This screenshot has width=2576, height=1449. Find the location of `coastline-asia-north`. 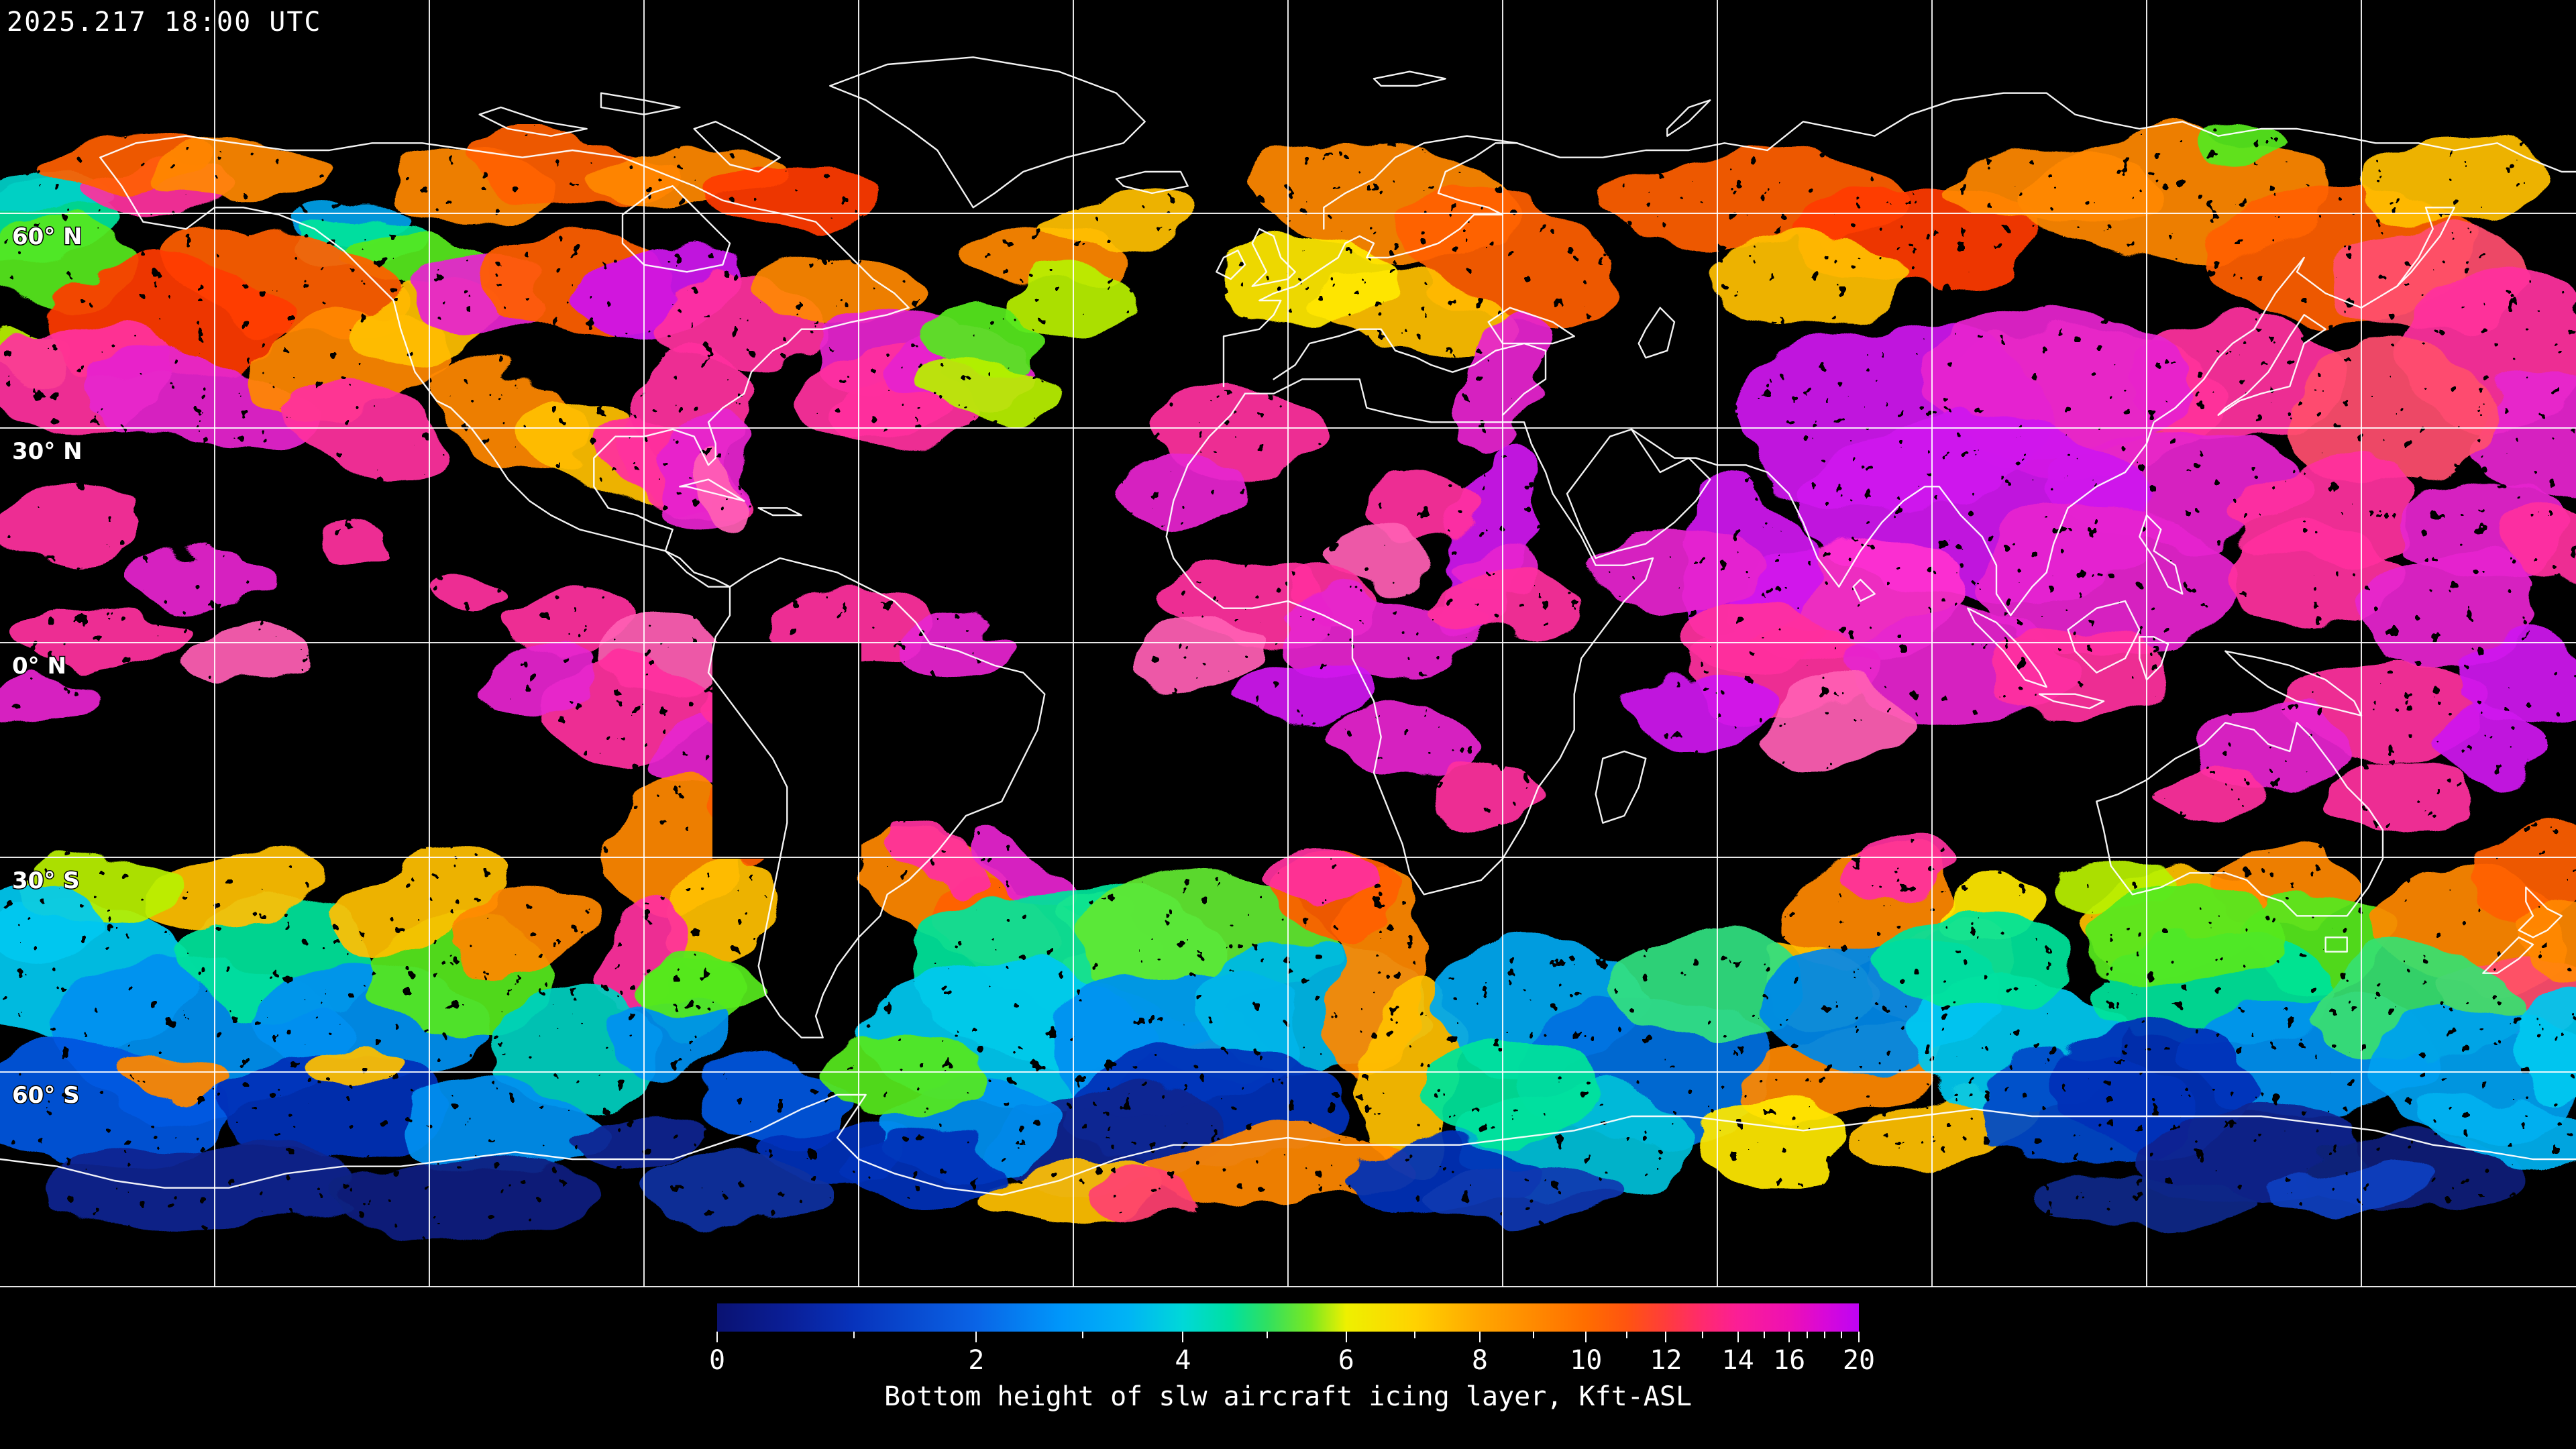

coastline-asia-north is located at coordinates (2046, 132).